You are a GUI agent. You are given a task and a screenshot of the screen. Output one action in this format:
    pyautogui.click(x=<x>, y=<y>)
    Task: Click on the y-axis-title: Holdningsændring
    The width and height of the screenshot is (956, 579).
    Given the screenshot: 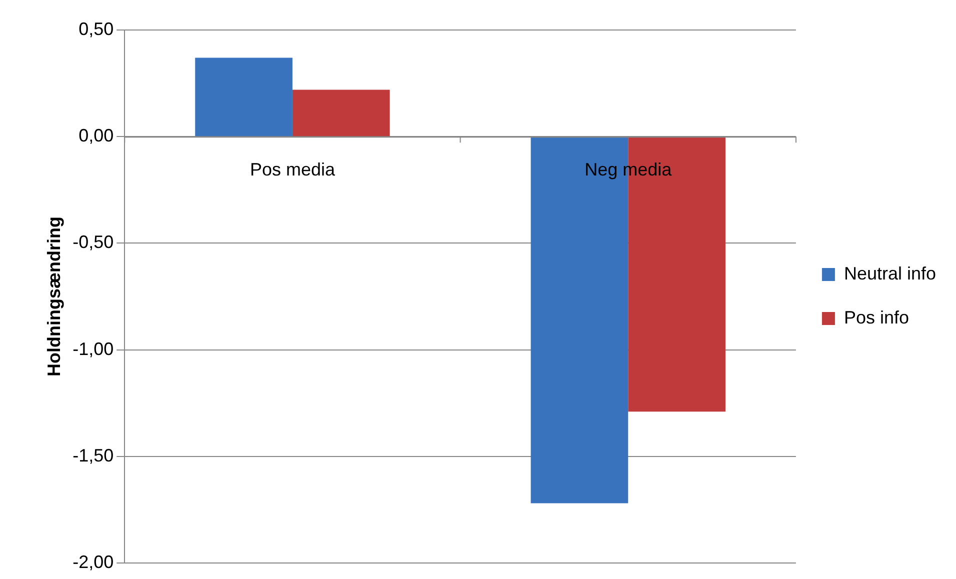 What is the action you would take?
    pyautogui.click(x=54, y=296)
    